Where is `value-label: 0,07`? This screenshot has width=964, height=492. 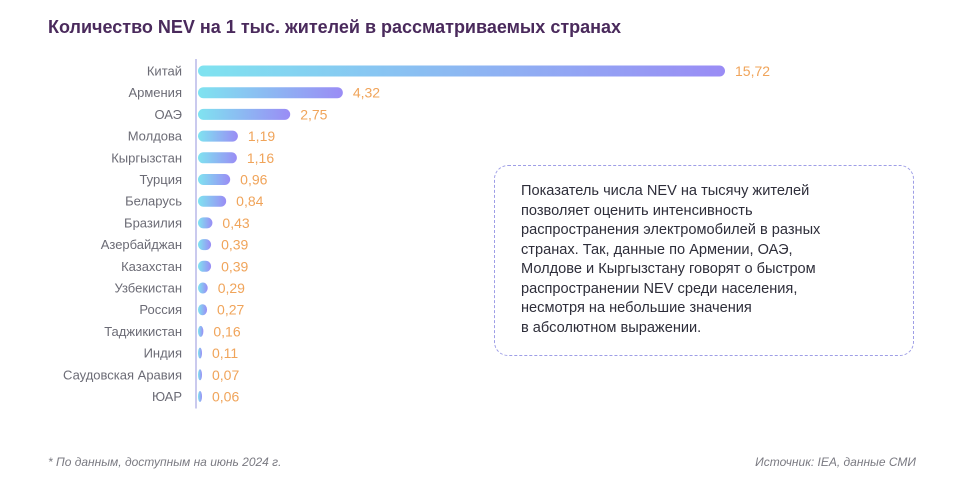 value-label: 0,07 is located at coordinates (225, 375).